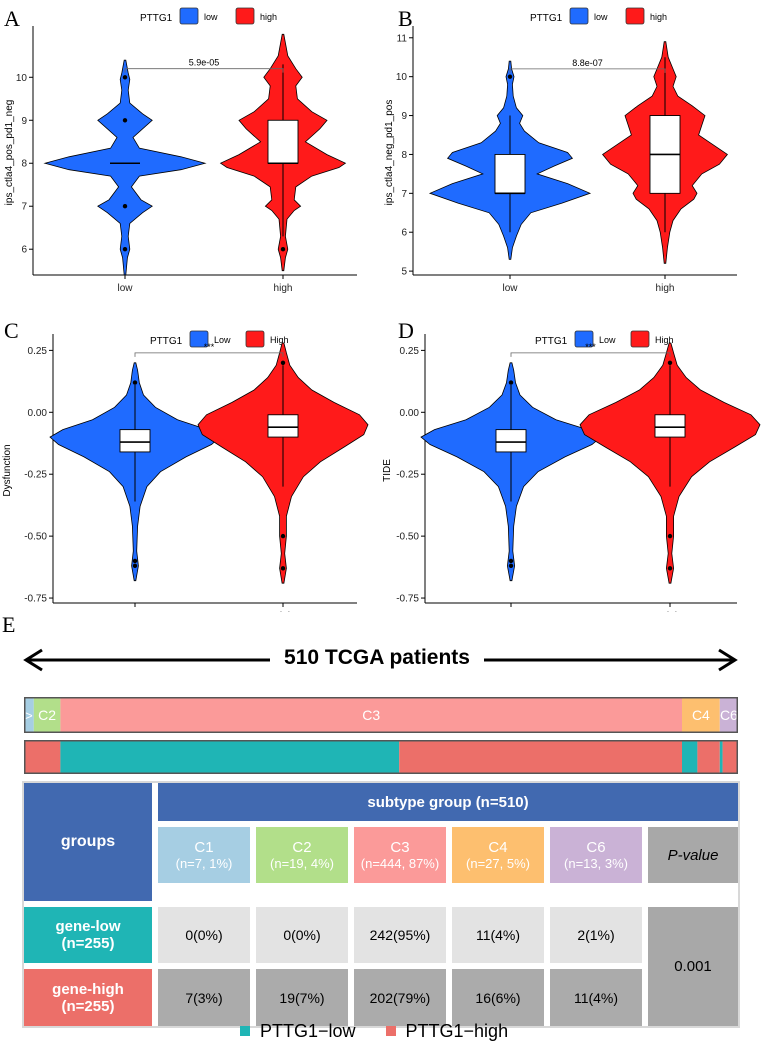  I want to click on subtype-bar-frame, so click(381, 715).